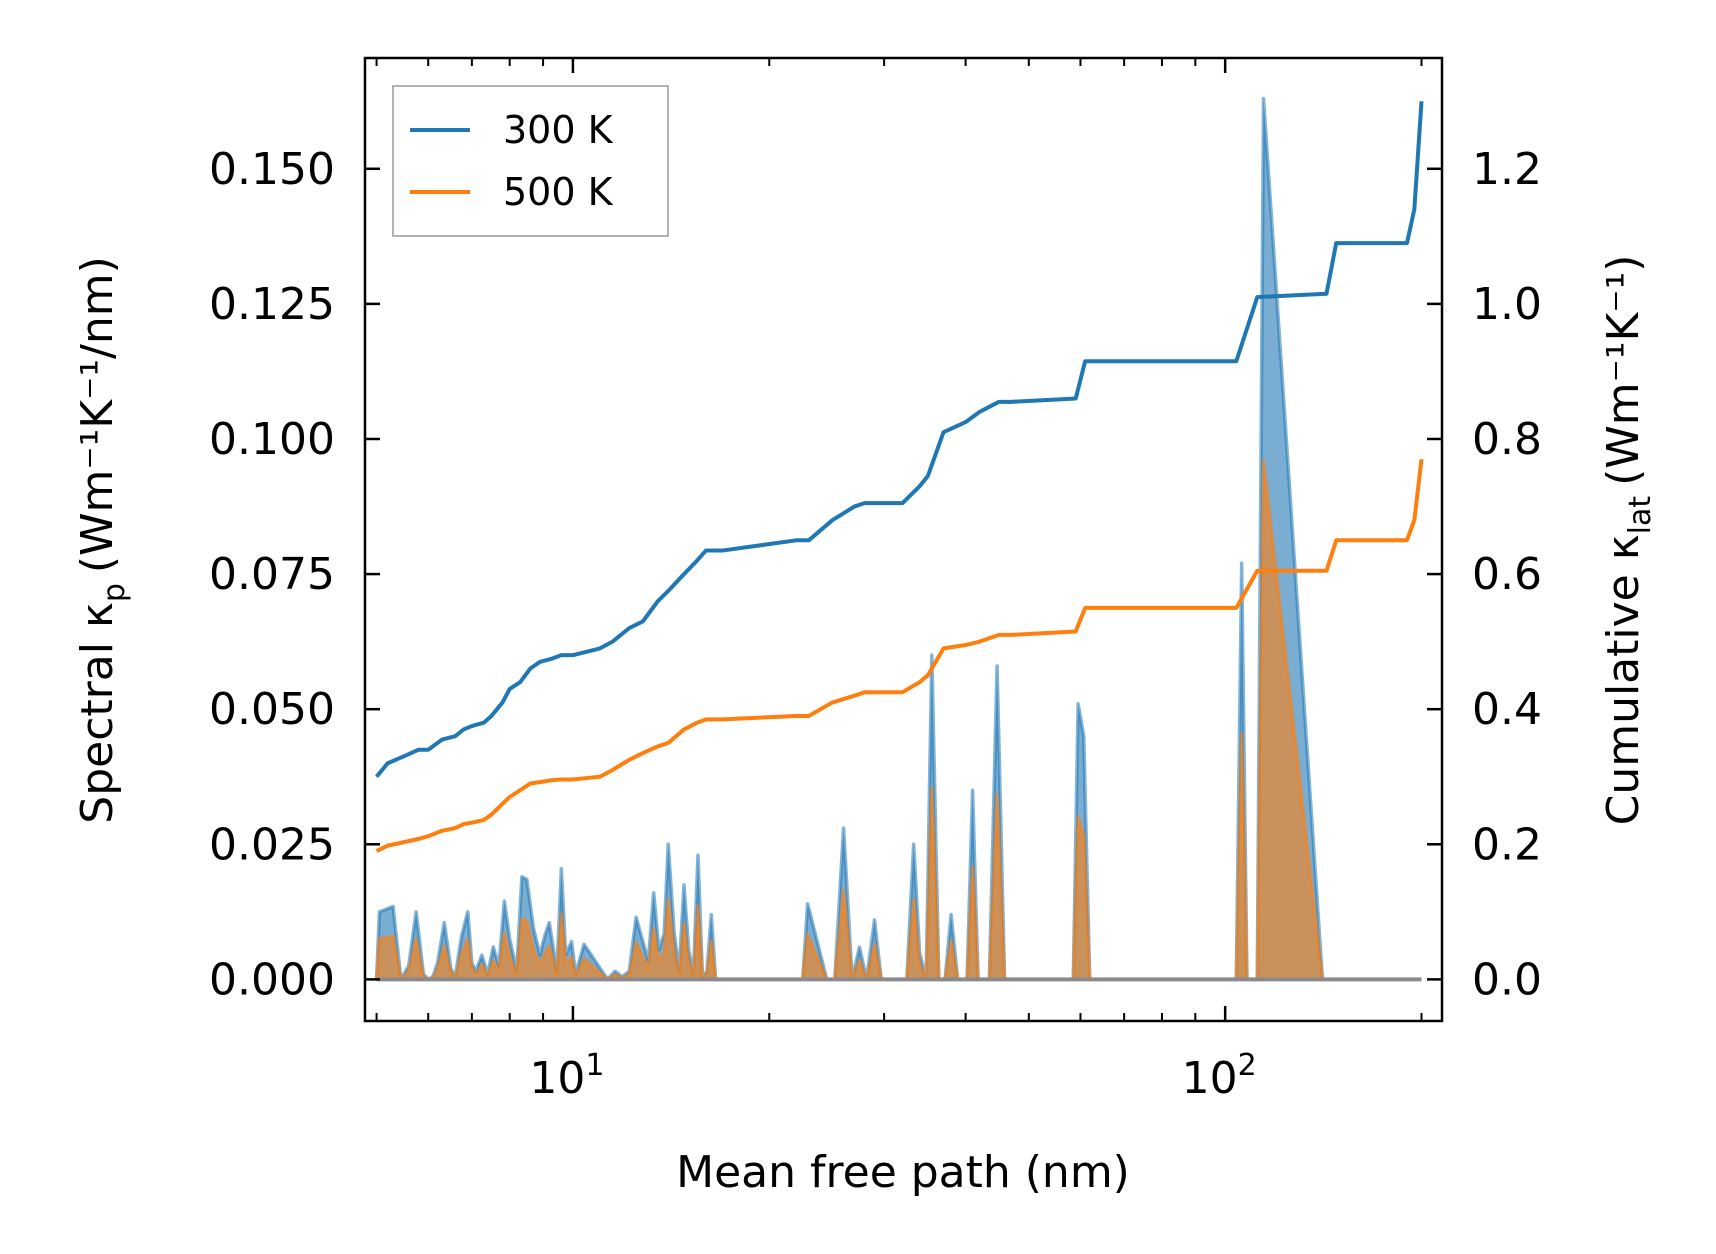  Describe the element at coordinates (272, 304) in the screenshot. I see `left-tick-label-5: 0.125` at that location.